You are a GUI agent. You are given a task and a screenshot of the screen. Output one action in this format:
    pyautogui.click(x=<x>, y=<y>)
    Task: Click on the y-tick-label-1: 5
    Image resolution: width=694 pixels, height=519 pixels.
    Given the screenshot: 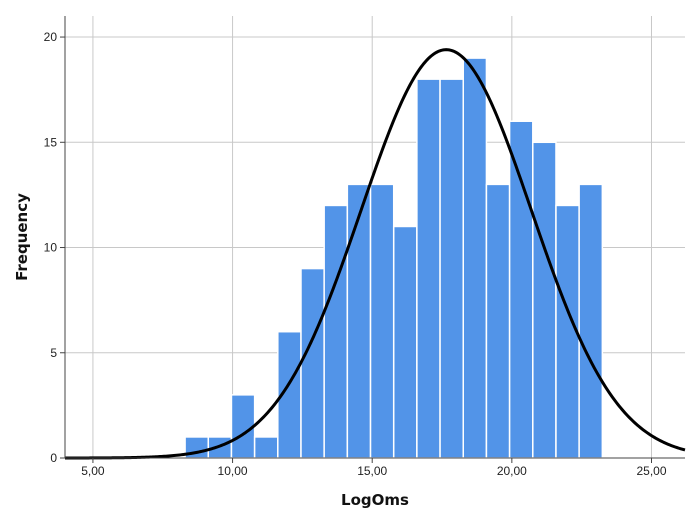 What is the action you would take?
    pyautogui.click(x=53, y=353)
    